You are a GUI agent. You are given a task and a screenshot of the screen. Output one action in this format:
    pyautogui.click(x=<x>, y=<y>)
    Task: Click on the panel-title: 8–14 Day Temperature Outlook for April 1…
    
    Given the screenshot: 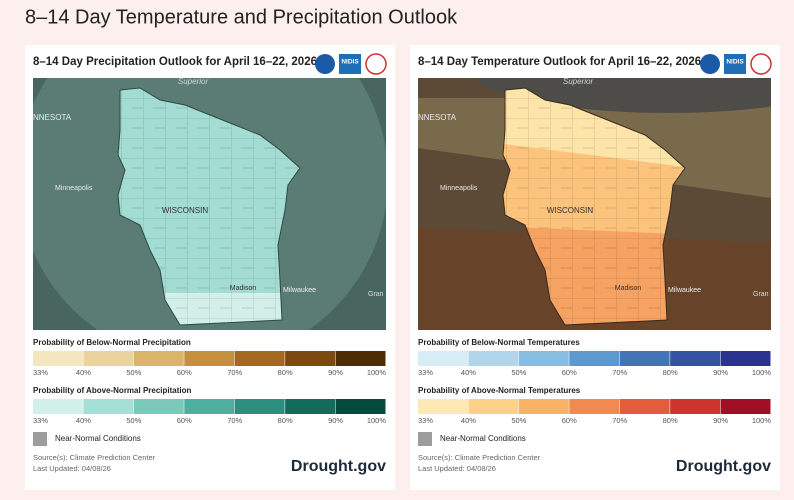 What is the action you would take?
    pyautogui.click(x=559, y=62)
    